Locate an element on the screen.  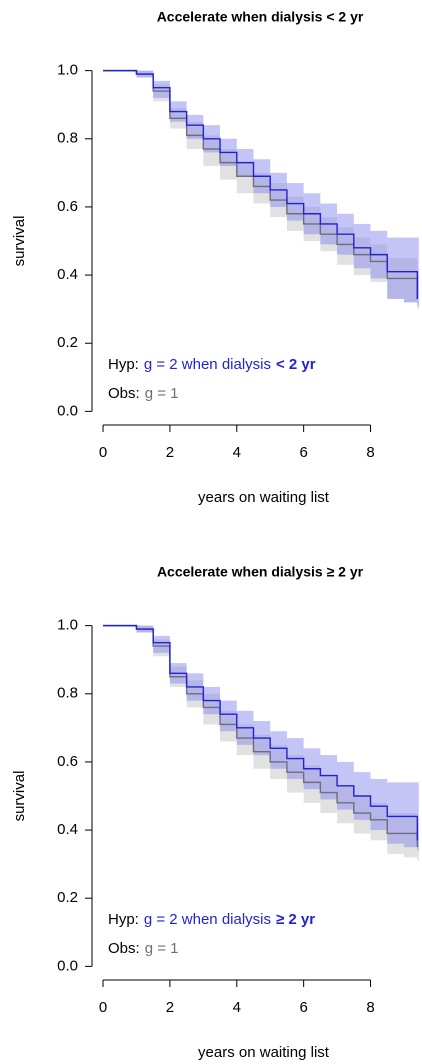
chart-title: Accelerate when dialysis < 2 yr is located at coordinates (260, 17).